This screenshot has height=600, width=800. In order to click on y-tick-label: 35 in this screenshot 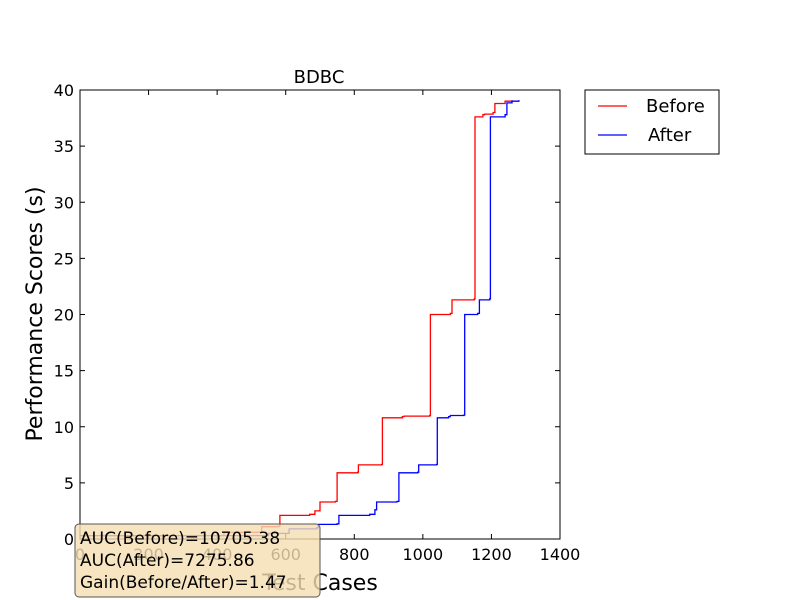, I will do `click(64, 146)`.